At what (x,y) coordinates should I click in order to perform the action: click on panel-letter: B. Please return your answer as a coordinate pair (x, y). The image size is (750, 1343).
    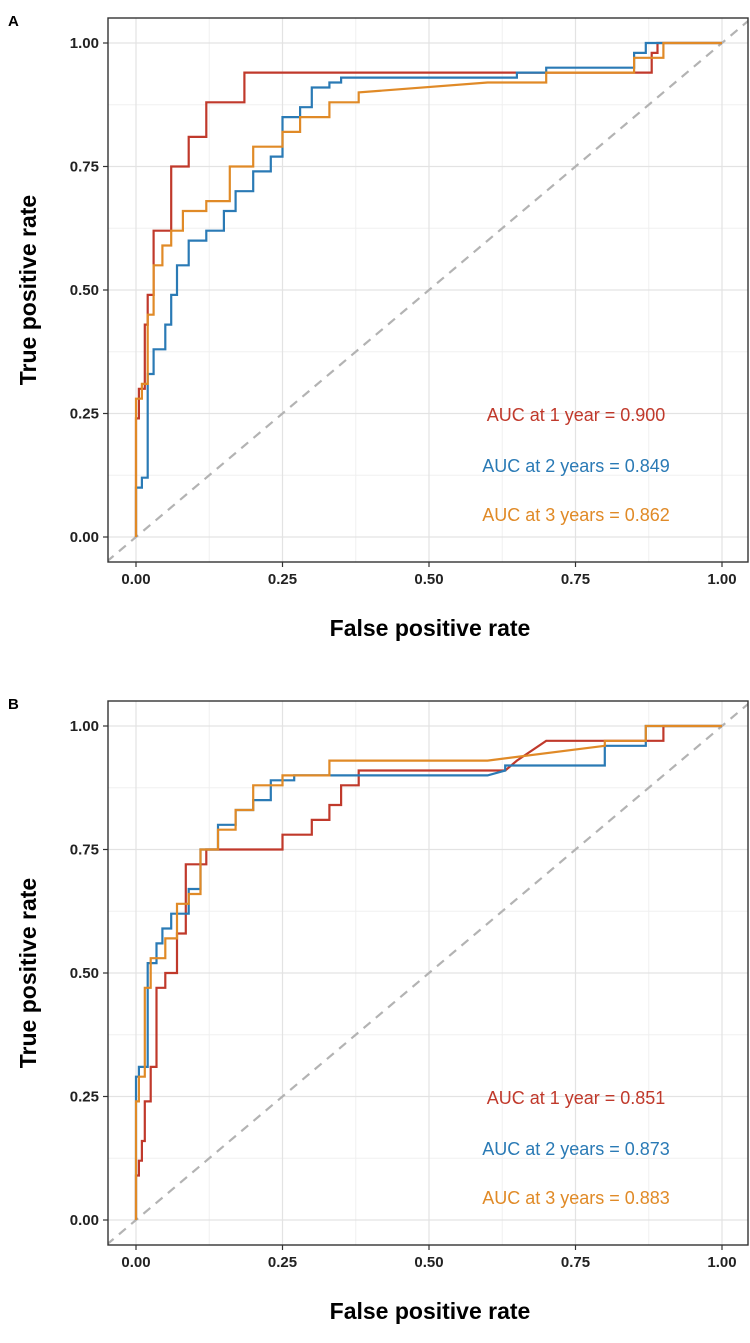
    Looking at the image, I should click on (13, 704).